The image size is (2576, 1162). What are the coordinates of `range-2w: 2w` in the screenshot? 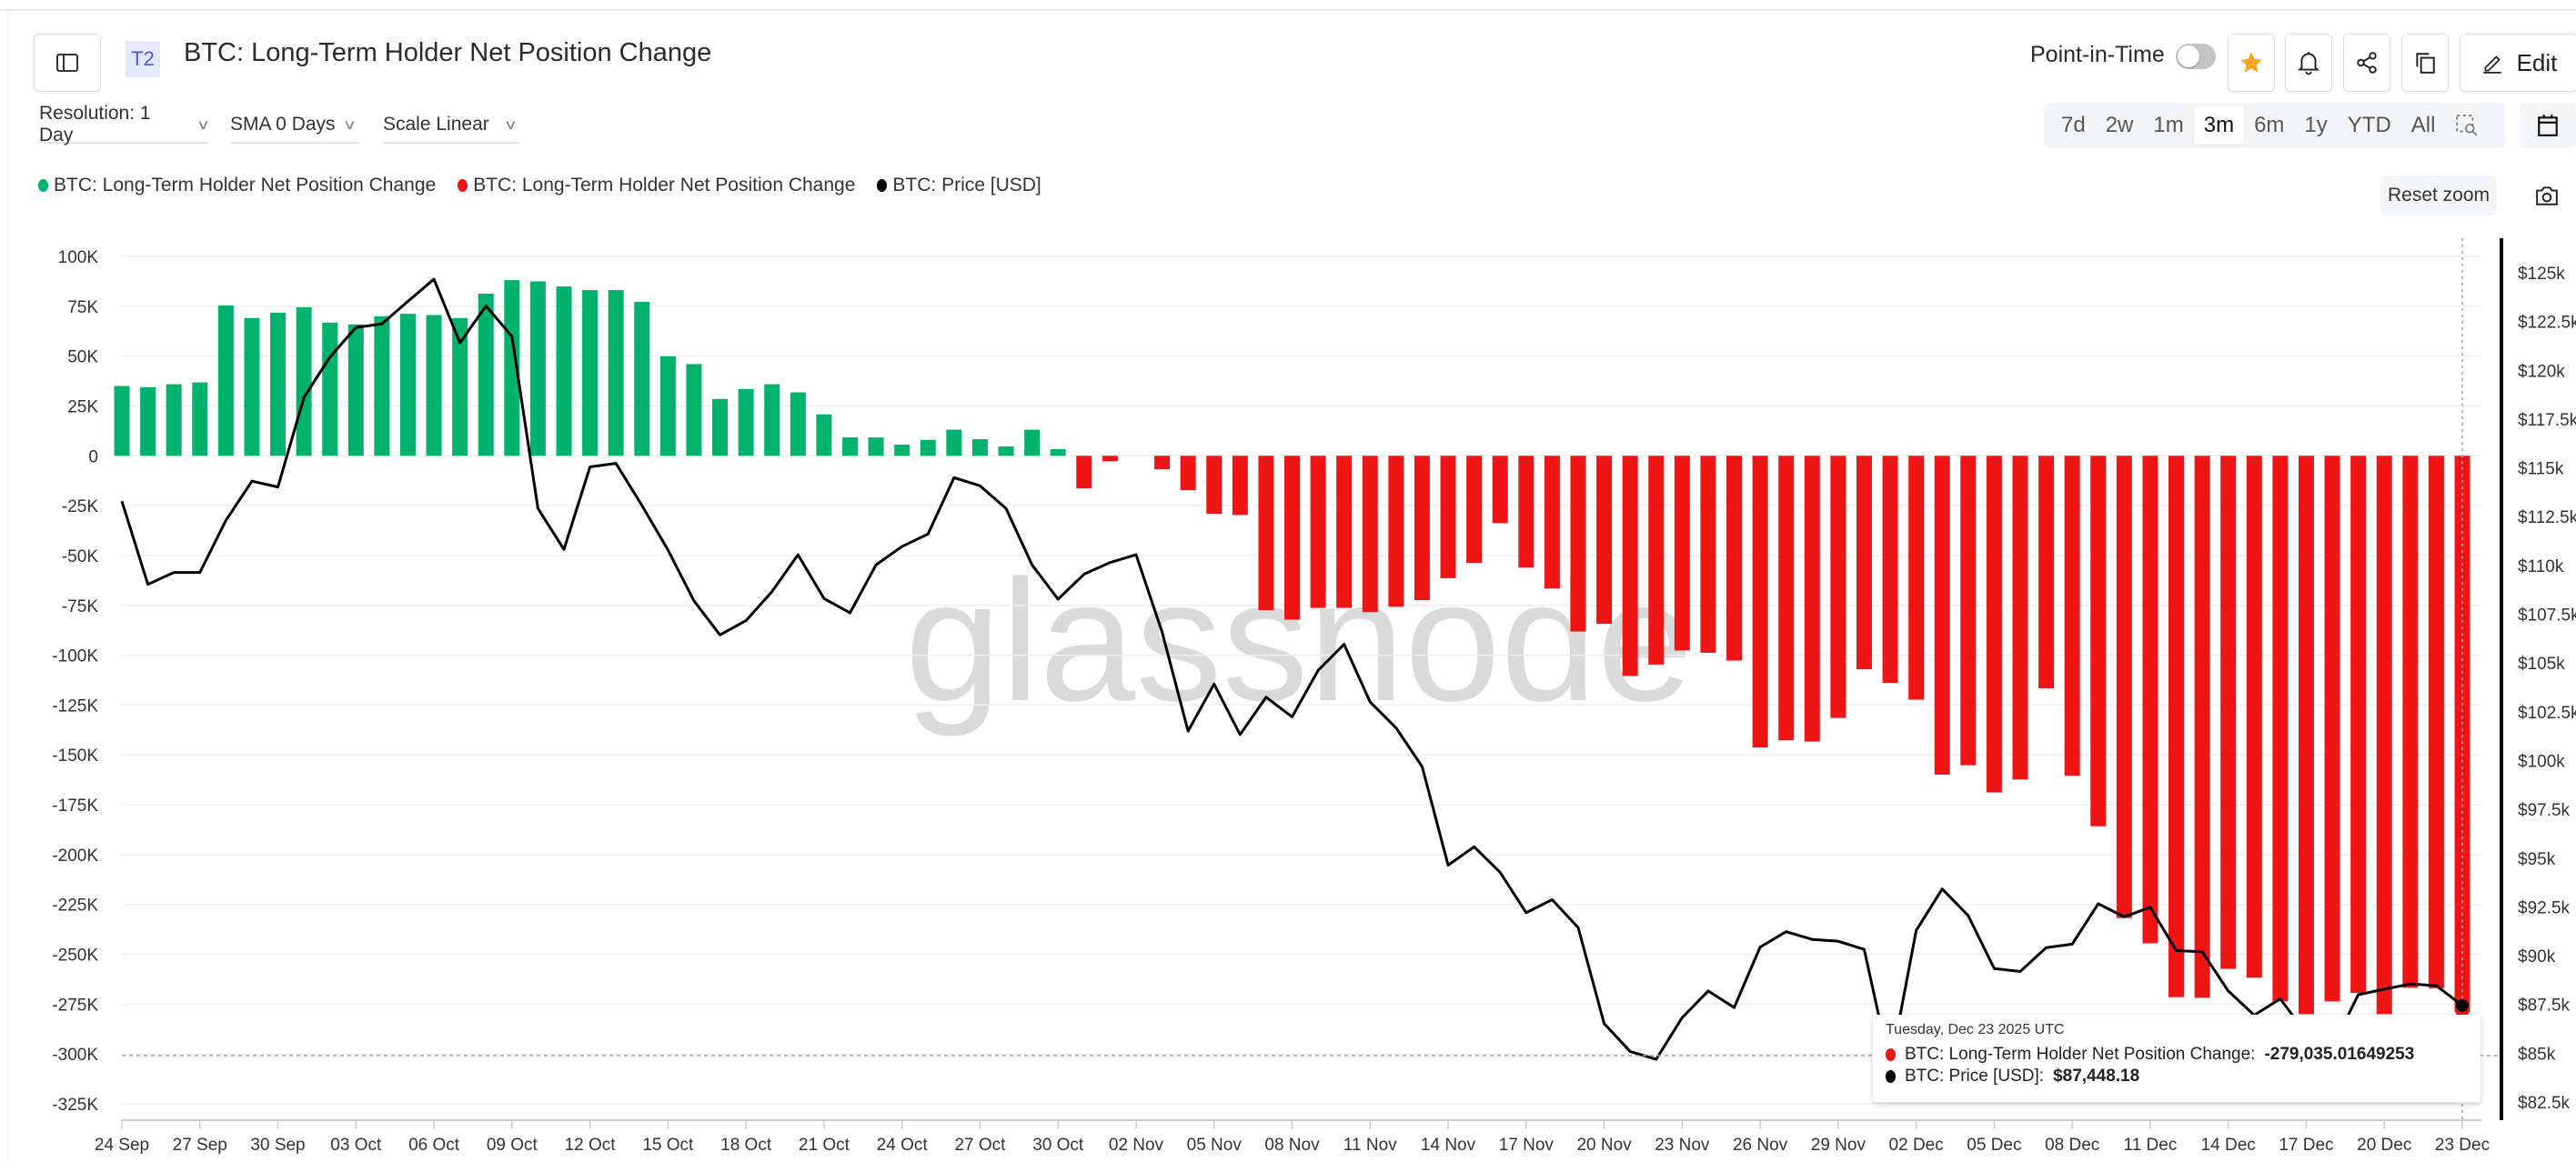 It's located at (2119, 125).